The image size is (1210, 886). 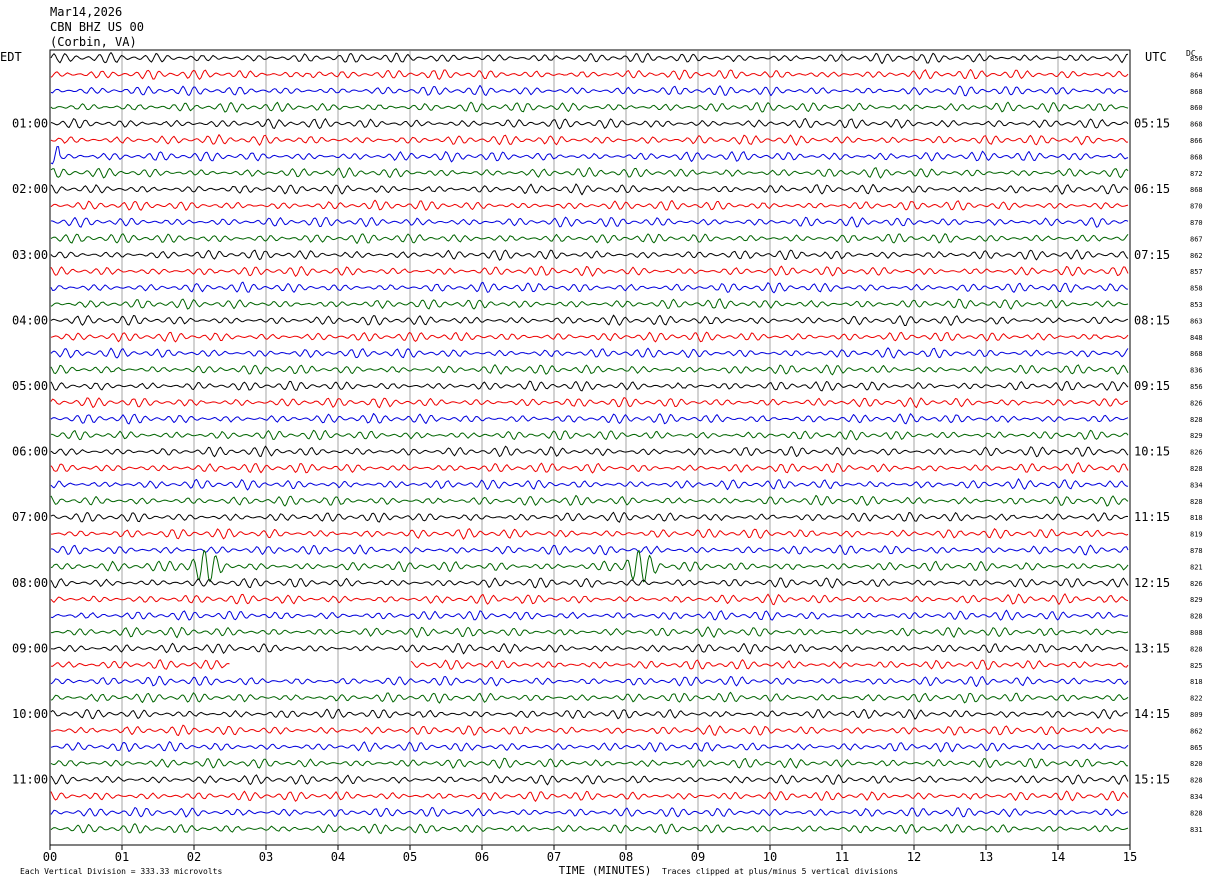 What do you see at coordinates (1196, 223) in the screenshot?
I see `dc-offset-label: 870` at bounding box center [1196, 223].